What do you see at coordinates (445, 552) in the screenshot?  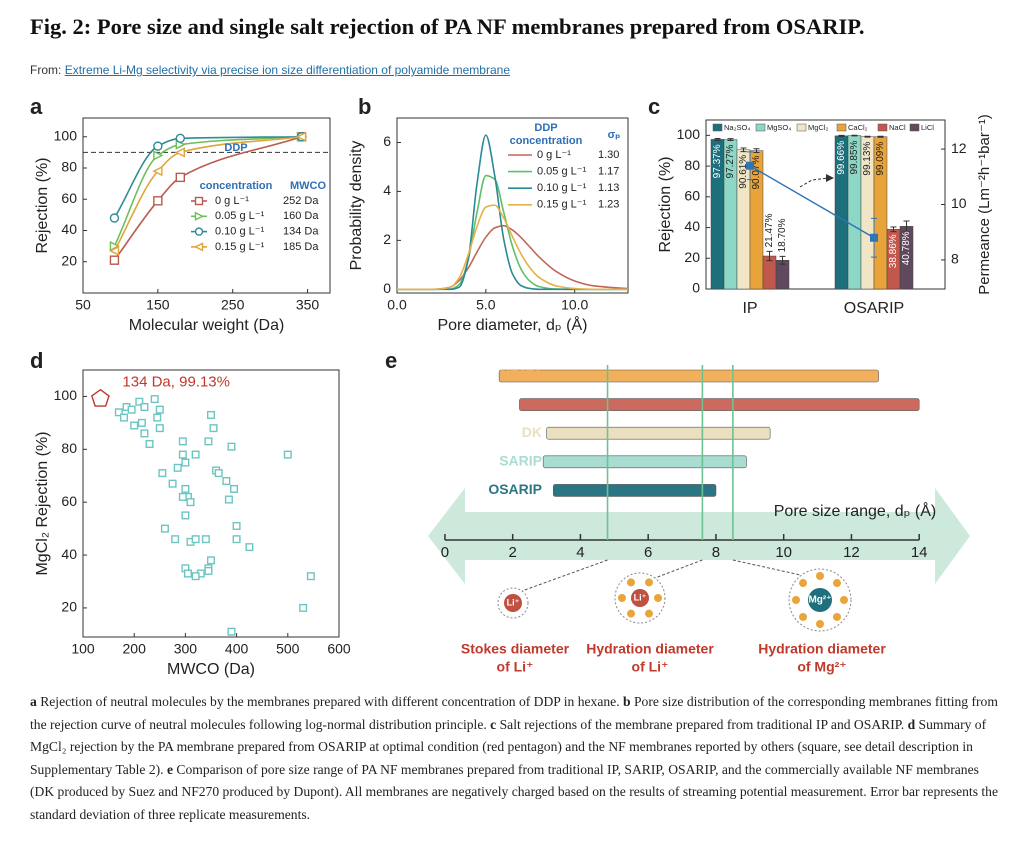 I see `x-tick-label: 0` at bounding box center [445, 552].